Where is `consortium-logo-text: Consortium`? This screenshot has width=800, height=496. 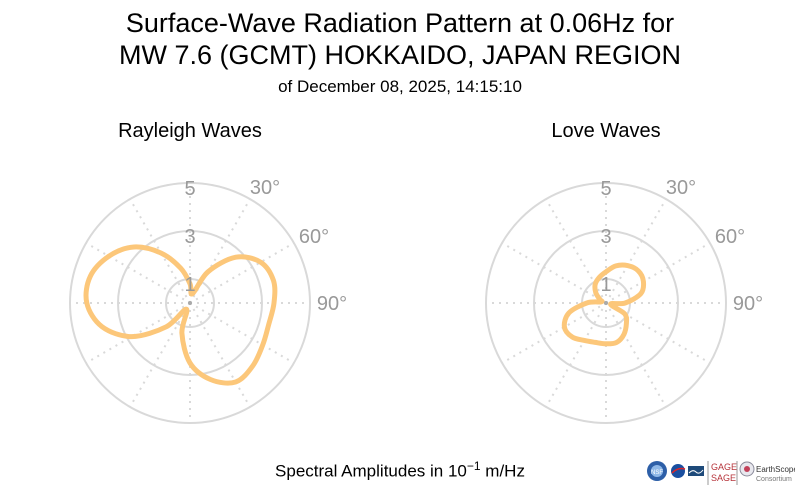 consortium-logo-text: Consortium is located at coordinates (774, 479).